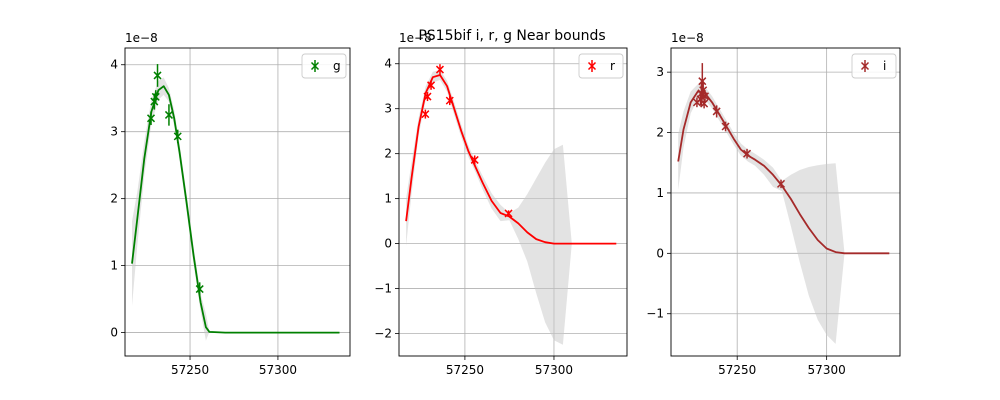 This screenshot has height=400, width=1000. I want to click on legend-label: r, so click(612, 66).